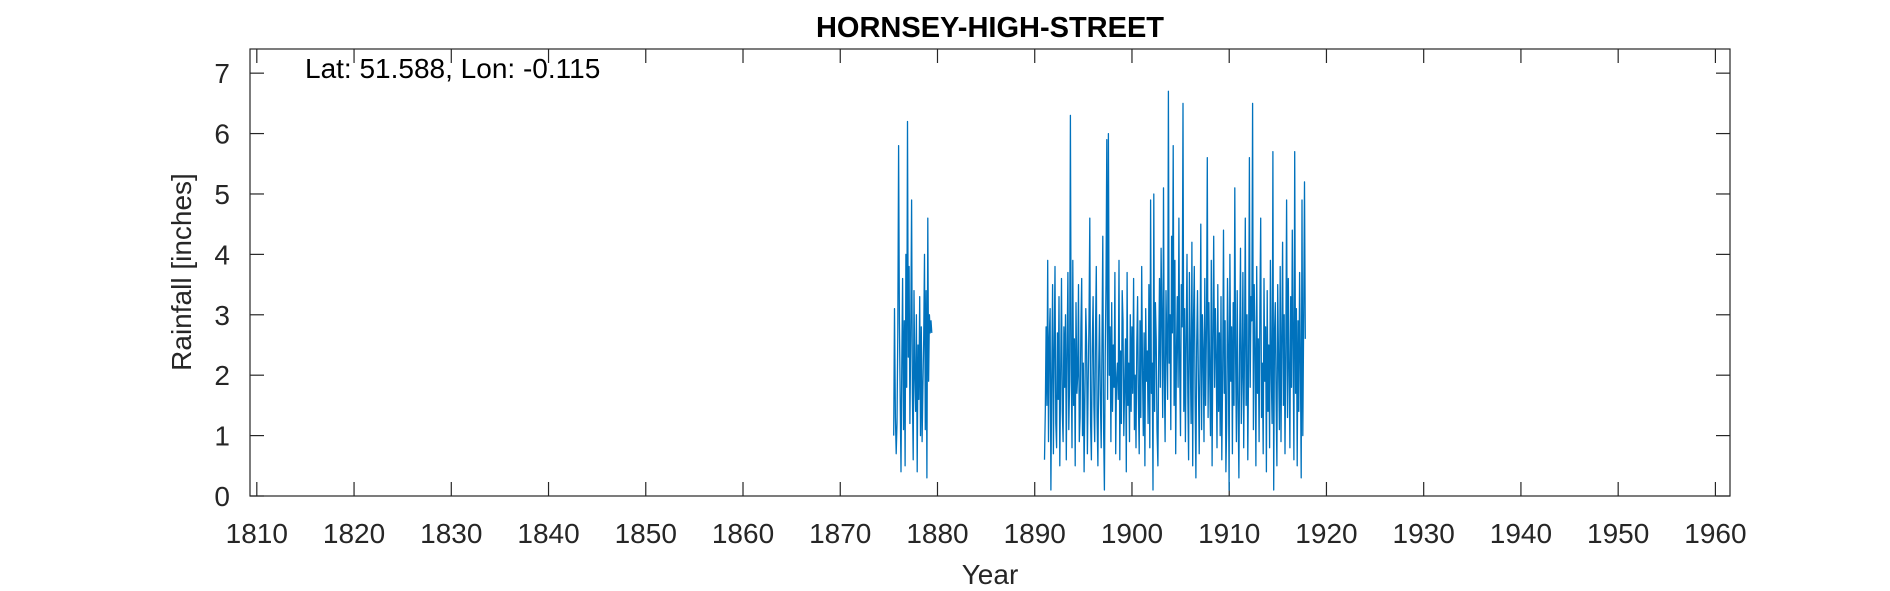 This screenshot has height=591, width=1890. What do you see at coordinates (743, 533) in the screenshot?
I see `x-tick-label: 1860` at bounding box center [743, 533].